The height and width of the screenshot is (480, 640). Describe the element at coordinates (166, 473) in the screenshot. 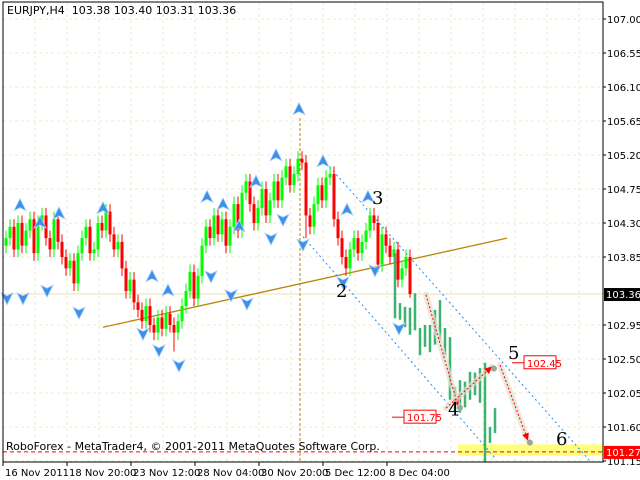

I see `x-tick-label: 23 Nov 12:00` at that location.